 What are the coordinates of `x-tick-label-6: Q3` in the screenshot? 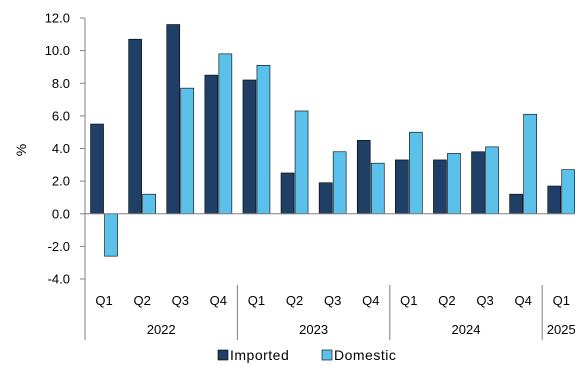 It's located at (332, 300).